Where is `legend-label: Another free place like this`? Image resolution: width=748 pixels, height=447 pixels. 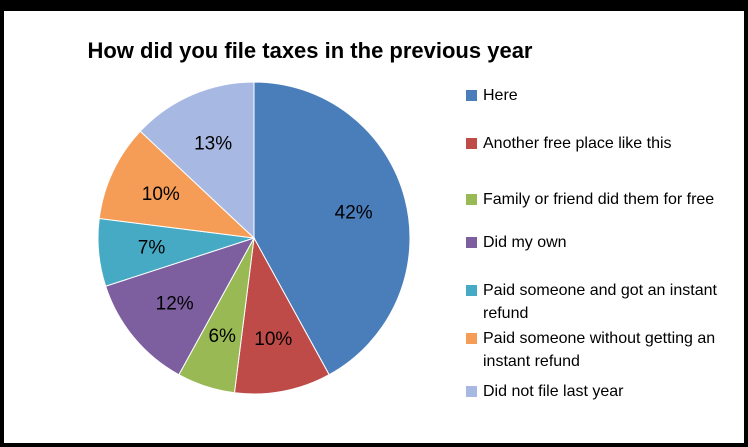
legend-label: Another free place like this is located at coordinates (577, 143).